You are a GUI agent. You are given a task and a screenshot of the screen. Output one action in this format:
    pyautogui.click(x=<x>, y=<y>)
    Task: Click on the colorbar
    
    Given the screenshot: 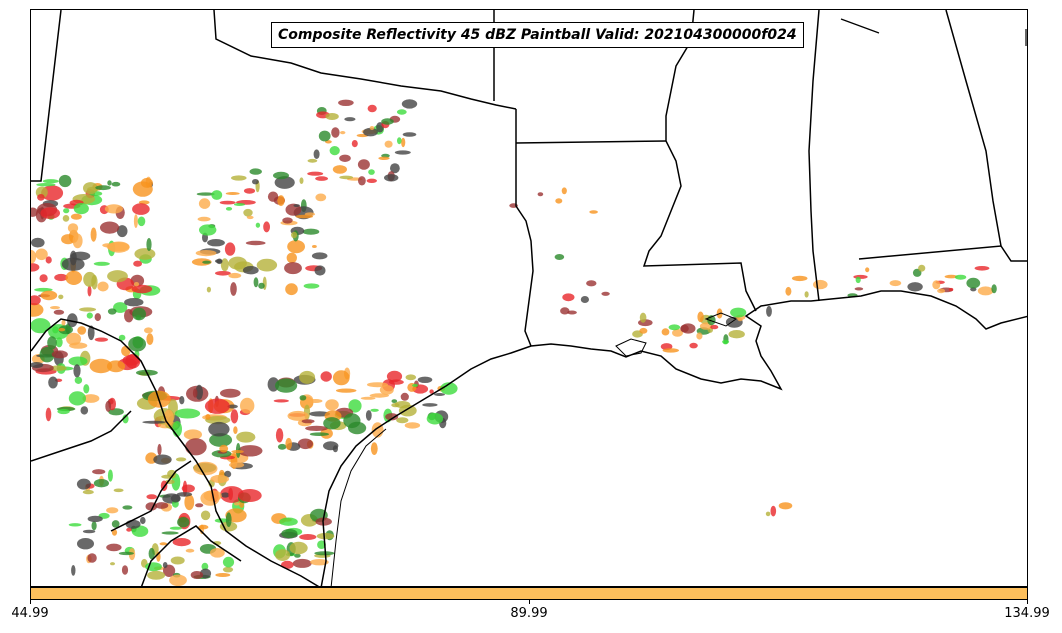 What is the action you would take?
    pyautogui.click(x=529, y=593)
    